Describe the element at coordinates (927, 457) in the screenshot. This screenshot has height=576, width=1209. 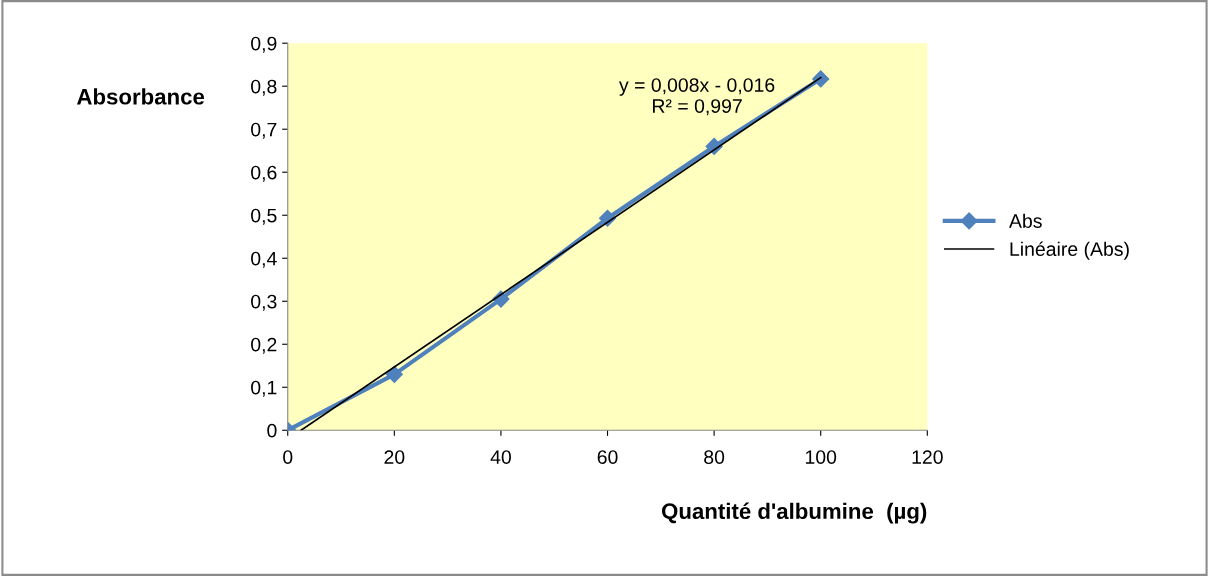
I see `x-tick-label: 120` at that location.